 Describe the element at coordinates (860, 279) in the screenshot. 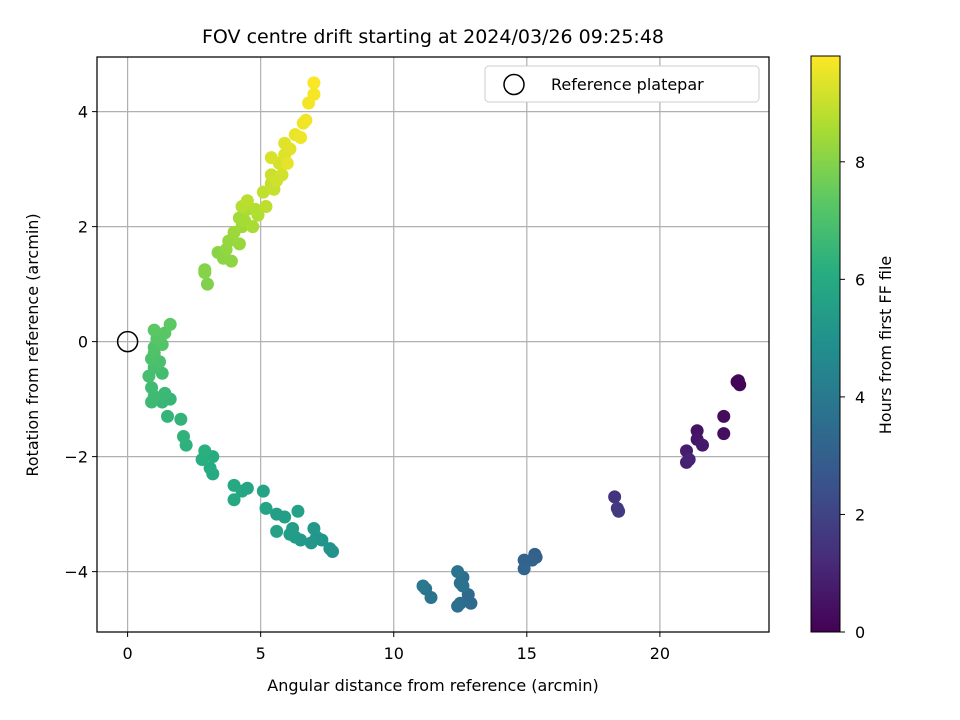

I see `colorbar-tick-label: 6` at that location.